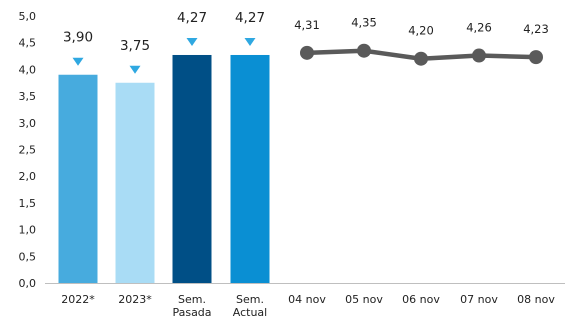  What do you see at coordinates (78, 38) in the screenshot?
I see `bar-value-label: 3,90` at bounding box center [78, 38].